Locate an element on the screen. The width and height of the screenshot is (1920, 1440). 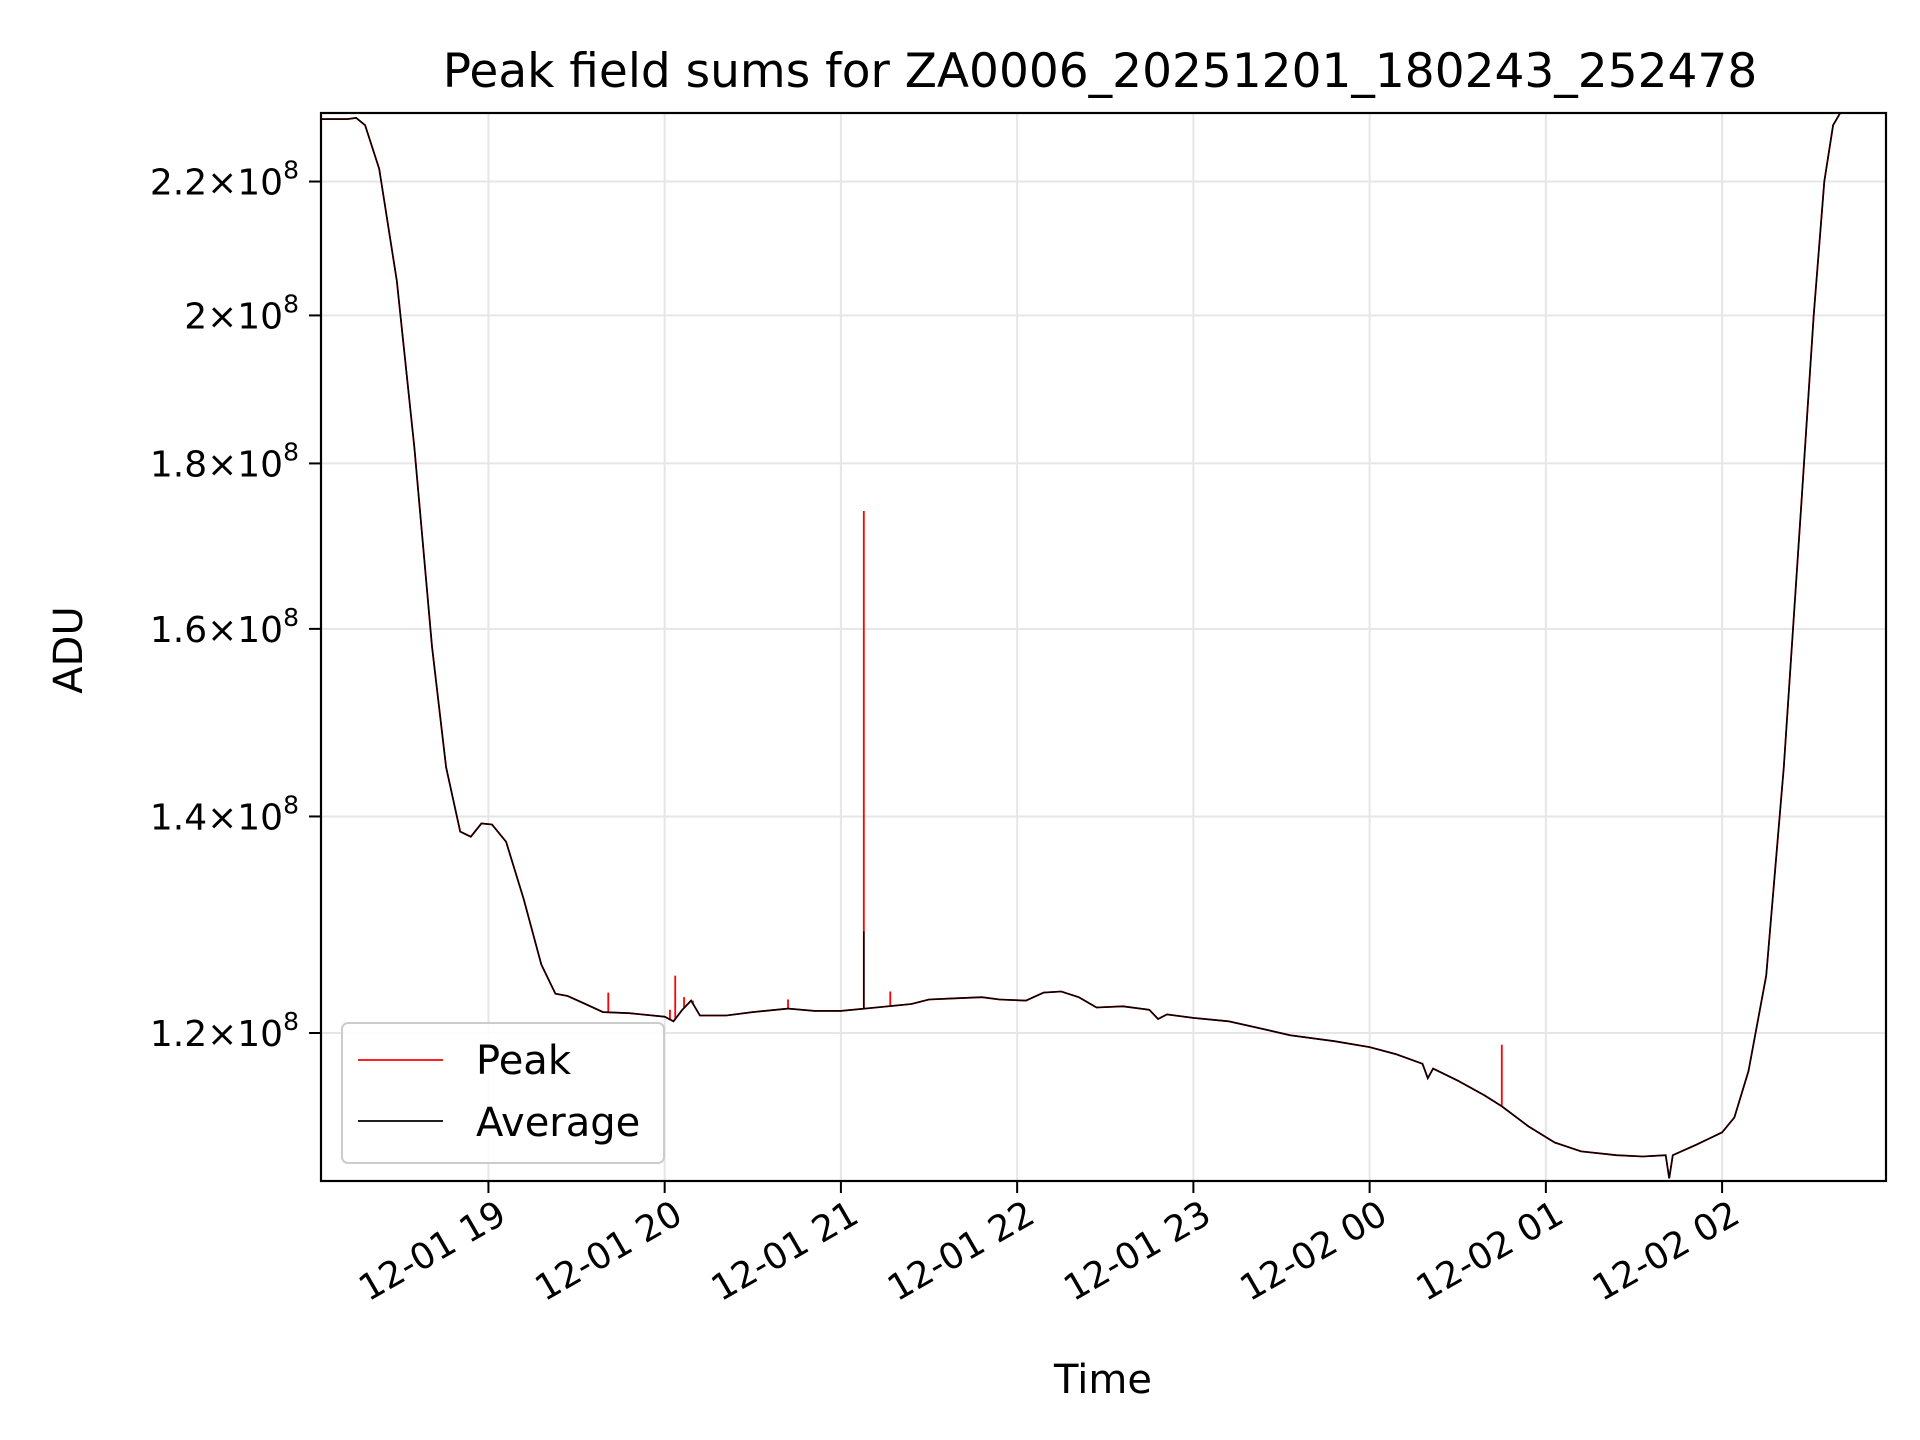
y-tick-label: 1.6×10⁸ is located at coordinates (224, 627).